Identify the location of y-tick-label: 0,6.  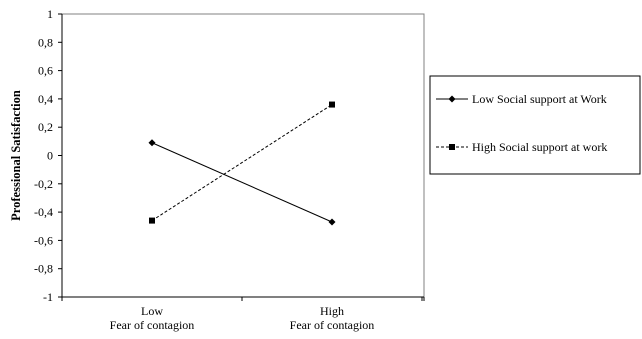
(45, 71).